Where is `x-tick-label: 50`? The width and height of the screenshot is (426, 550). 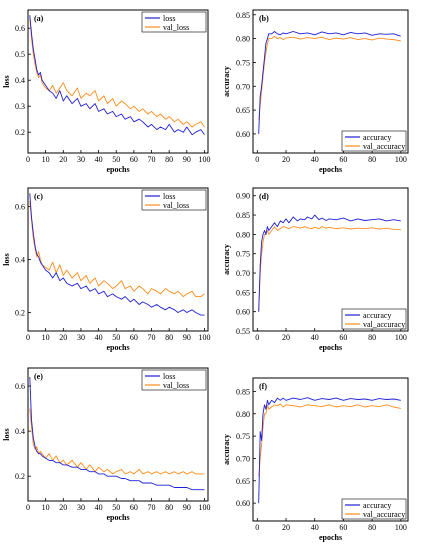 x-tick-label: 50 is located at coordinates (116, 159).